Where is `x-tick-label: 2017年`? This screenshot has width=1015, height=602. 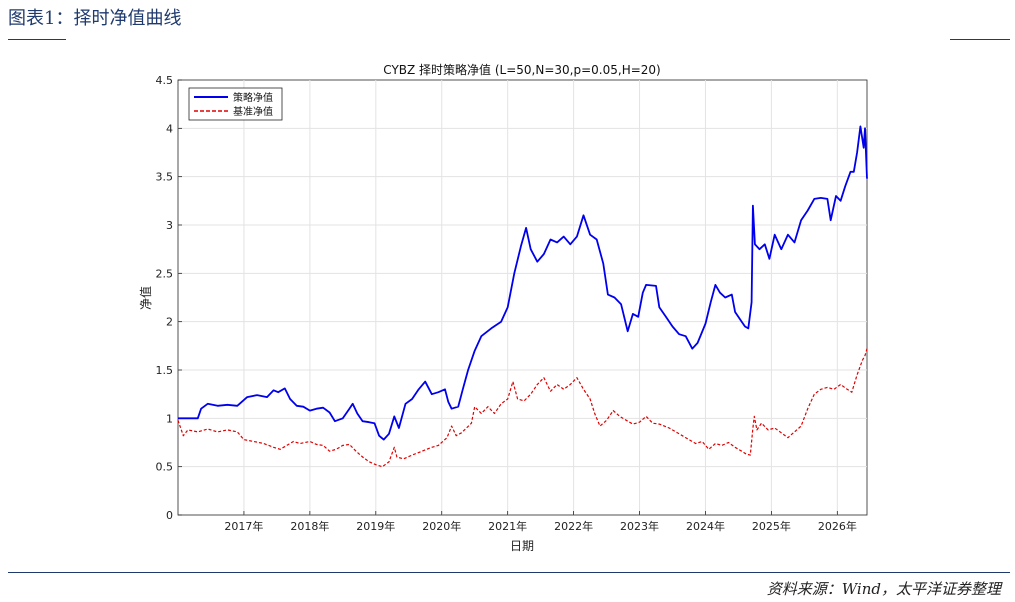
x-tick-label: 2017年 is located at coordinates (243, 526).